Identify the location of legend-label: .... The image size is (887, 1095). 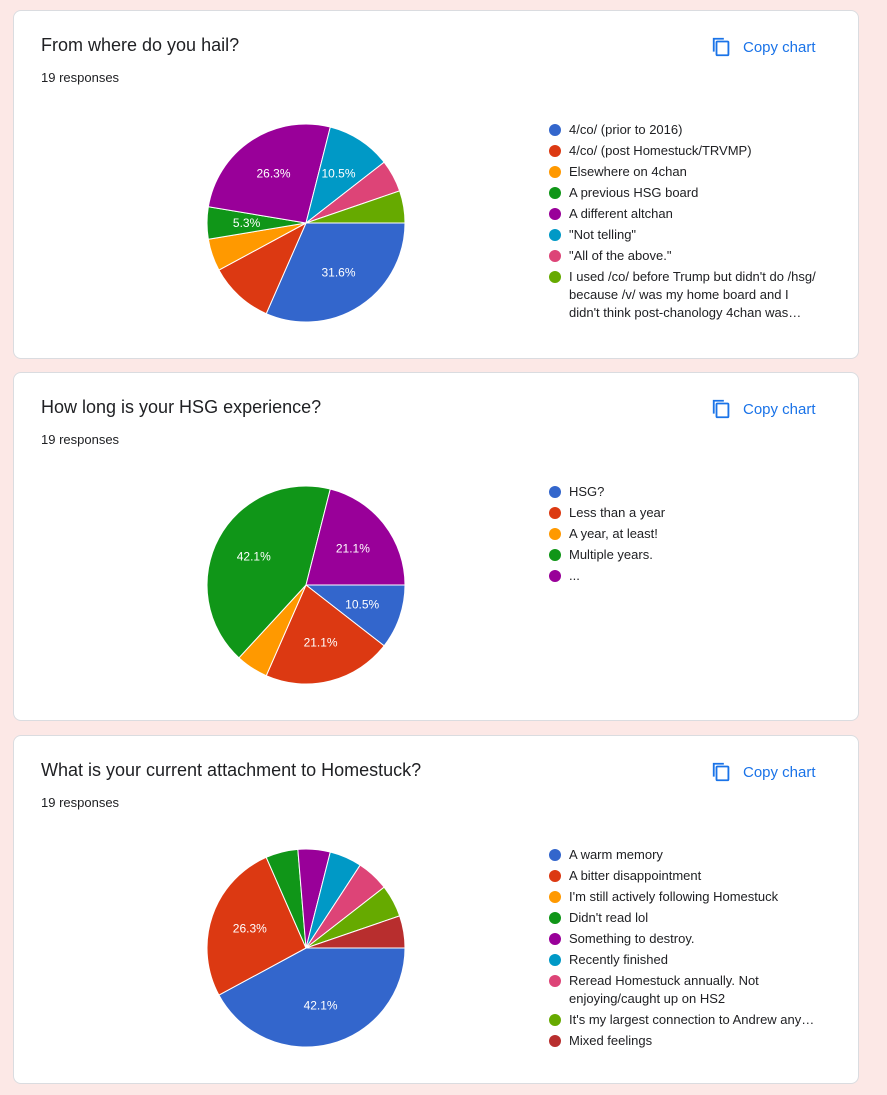
(574, 575).